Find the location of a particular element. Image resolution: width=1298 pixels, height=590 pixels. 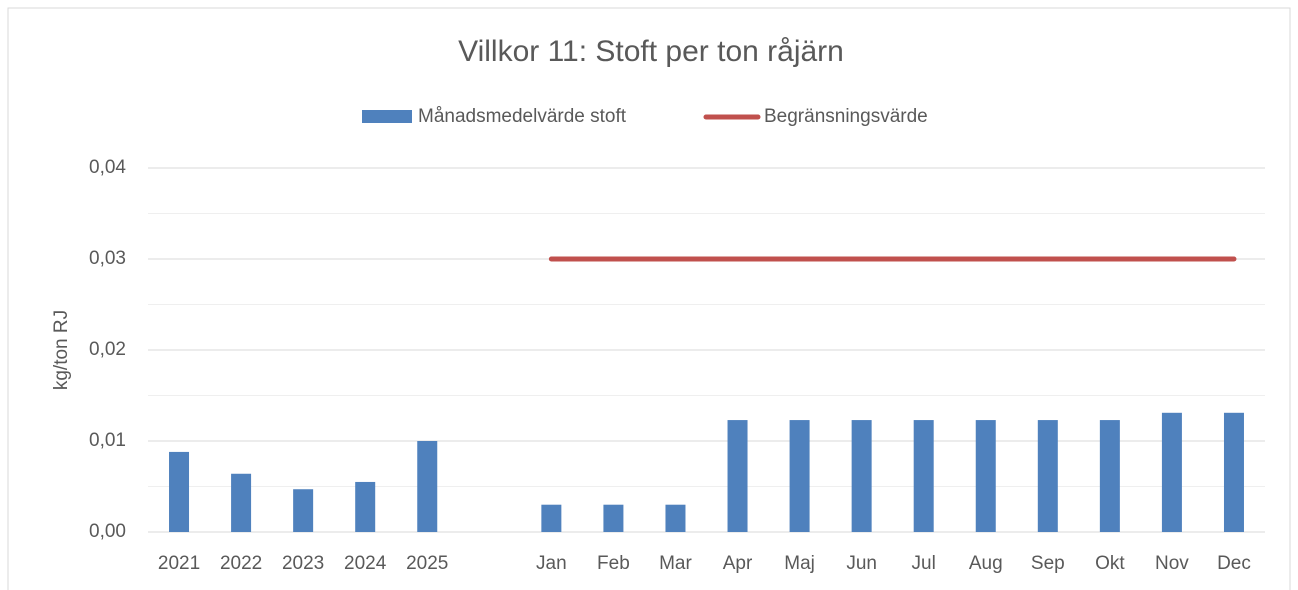

x-tick-label: 2025 is located at coordinates (427, 563).